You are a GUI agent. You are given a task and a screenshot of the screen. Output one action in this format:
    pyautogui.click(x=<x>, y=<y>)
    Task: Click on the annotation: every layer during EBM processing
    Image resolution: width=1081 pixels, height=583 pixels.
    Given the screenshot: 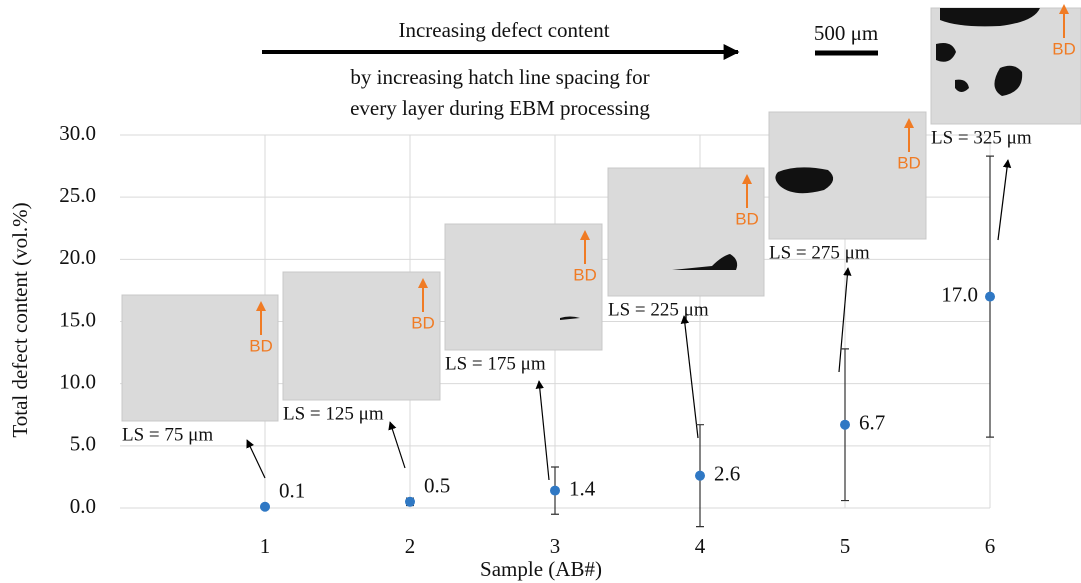 What is the action you would take?
    pyautogui.click(x=500, y=108)
    